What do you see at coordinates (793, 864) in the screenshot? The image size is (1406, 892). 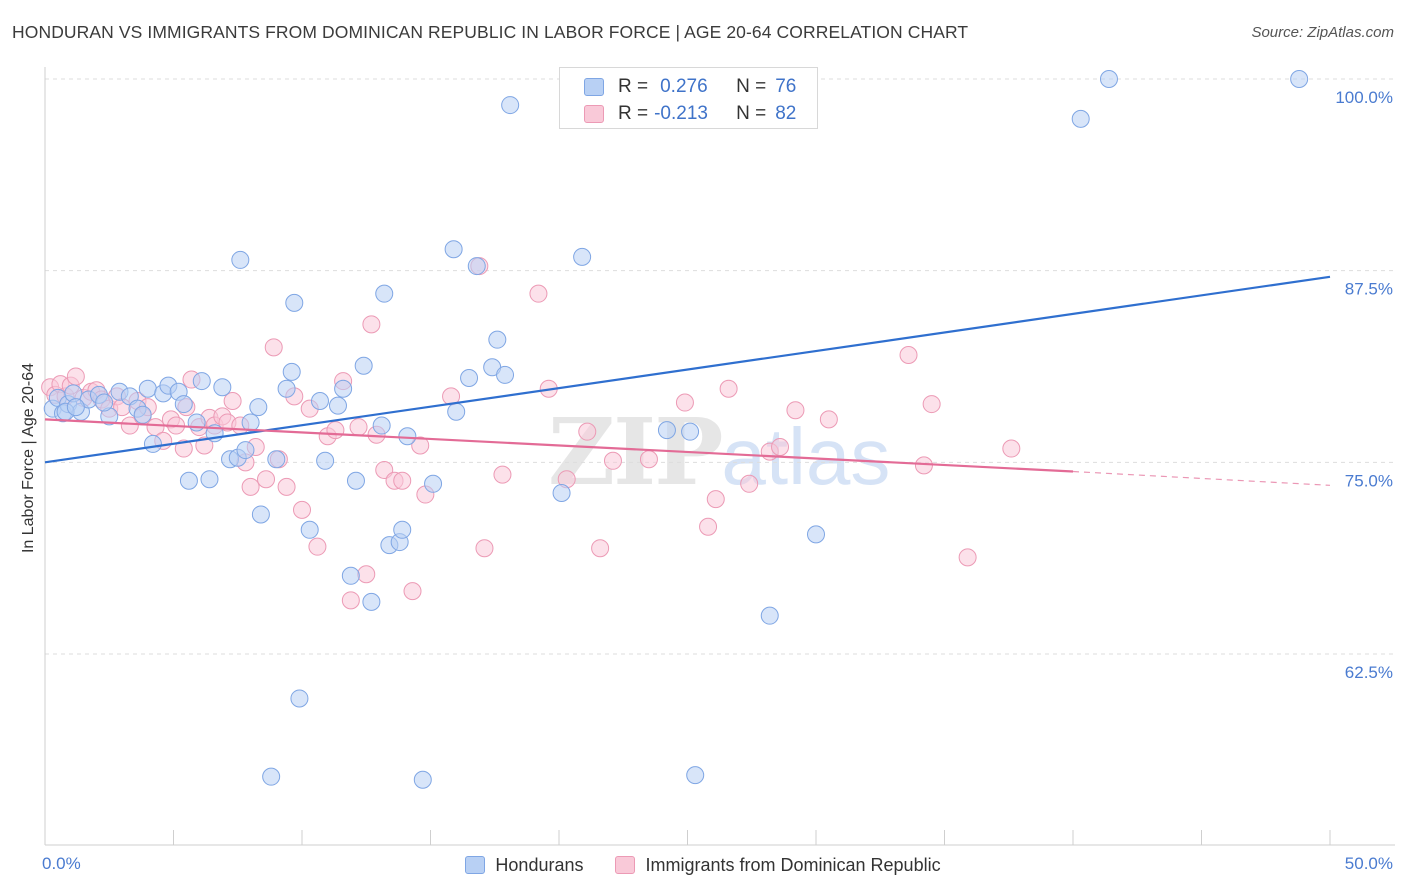 I see `dominican-legend-label: Immigrants from Dominican Republic` at bounding box center [793, 864].